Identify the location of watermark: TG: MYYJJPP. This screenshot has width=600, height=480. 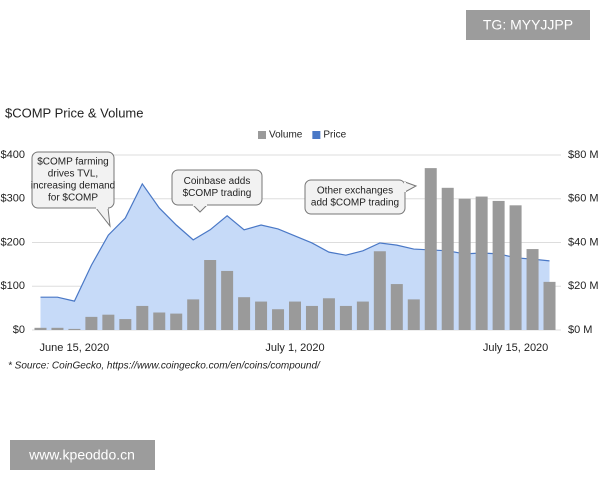
(528, 25).